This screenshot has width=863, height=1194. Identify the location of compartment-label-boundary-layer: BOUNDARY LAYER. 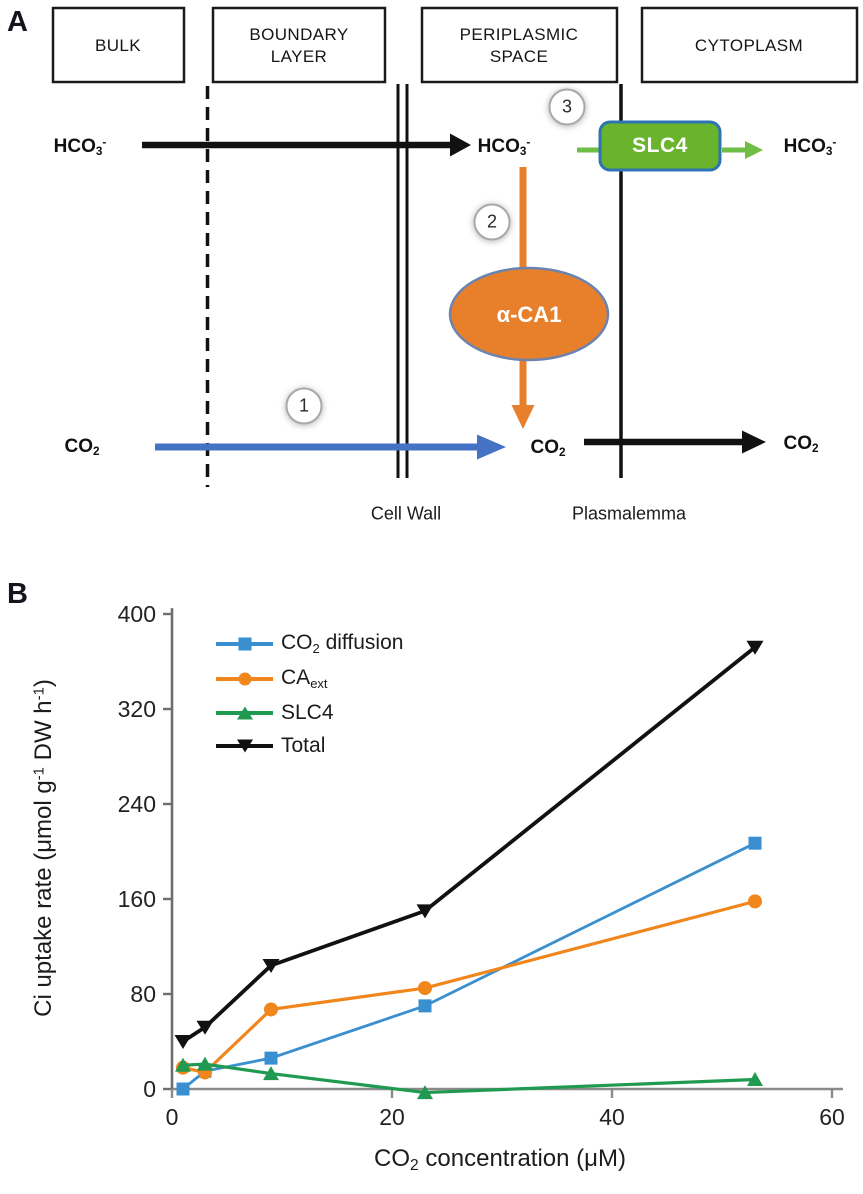
(299, 45).